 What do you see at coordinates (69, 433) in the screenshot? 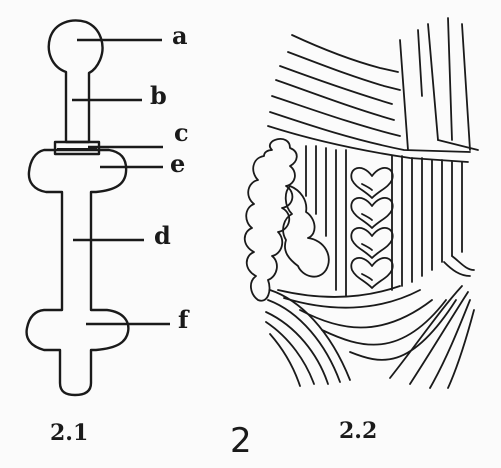
I see `caption-2-1: 2.1` at bounding box center [69, 433].